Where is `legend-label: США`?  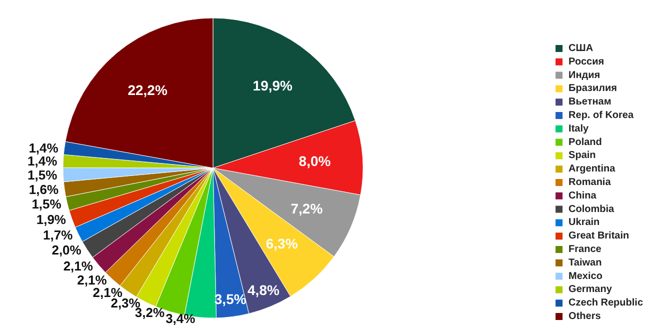 legend-label: США is located at coordinates (581, 48).